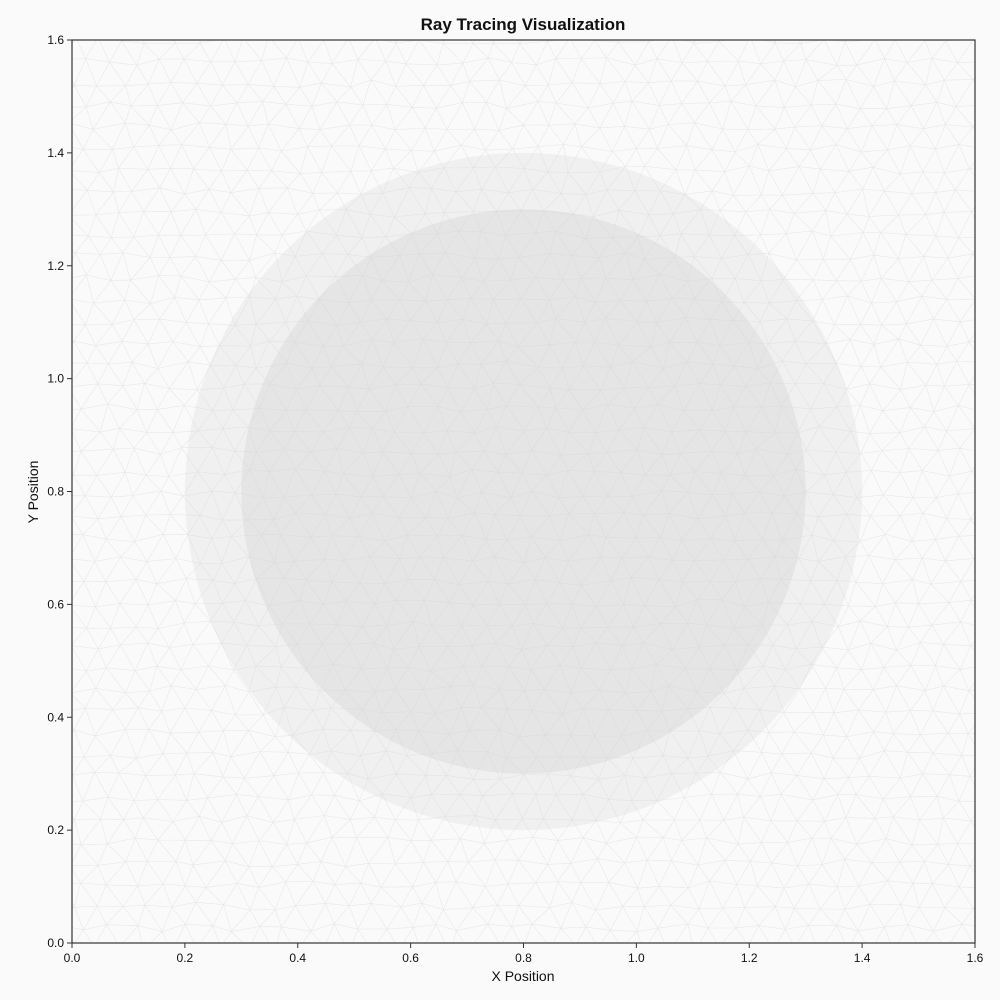 Image resolution: width=1000 pixels, height=1000 pixels. What do you see at coordinates (523, 958) in the screenshot?
I see `x-tick-label: 0.8` at bounding box center [523, 958].